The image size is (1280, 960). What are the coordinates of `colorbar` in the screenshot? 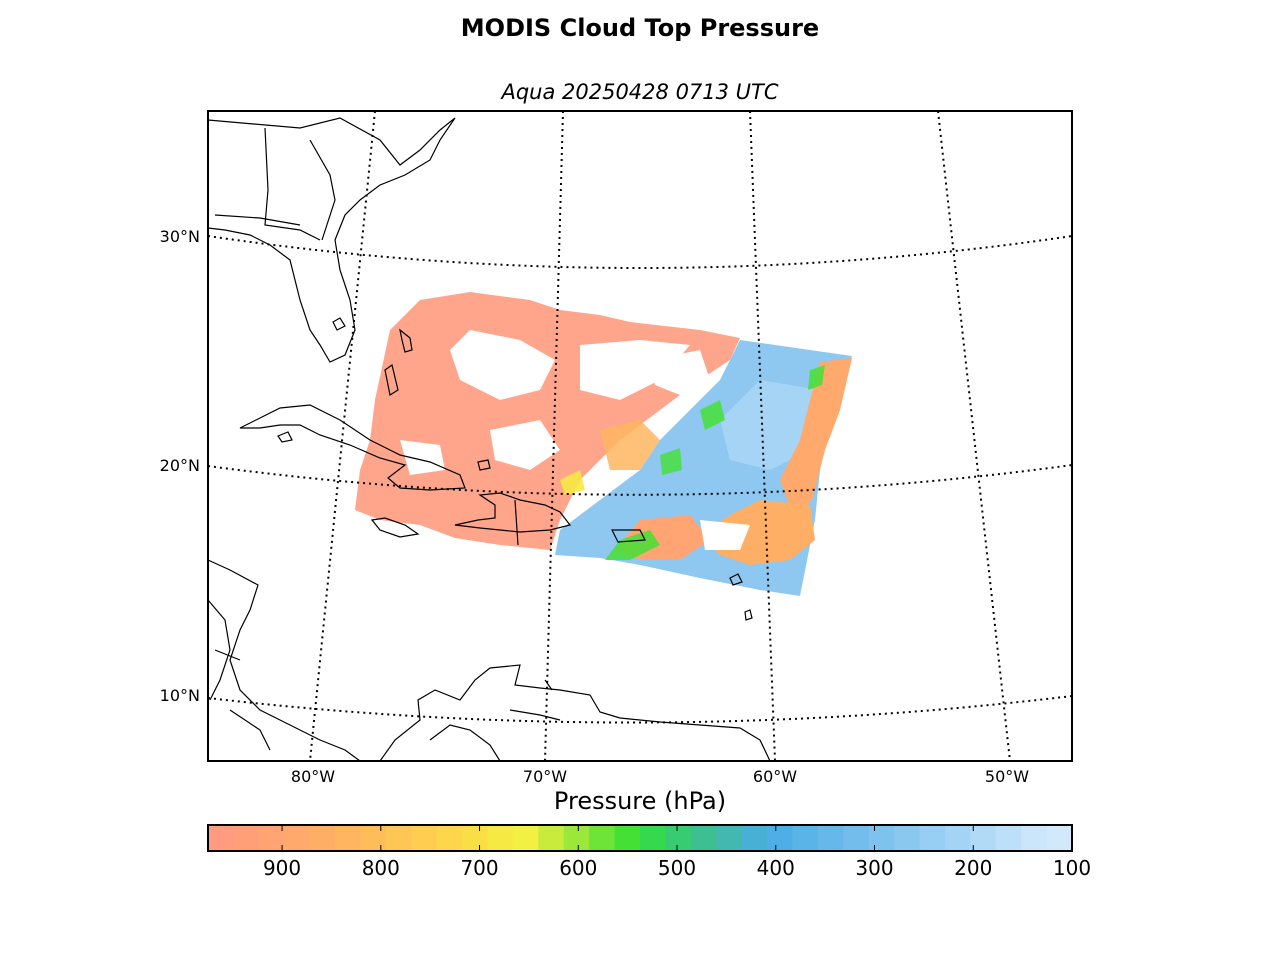 It's located at (640, 838).